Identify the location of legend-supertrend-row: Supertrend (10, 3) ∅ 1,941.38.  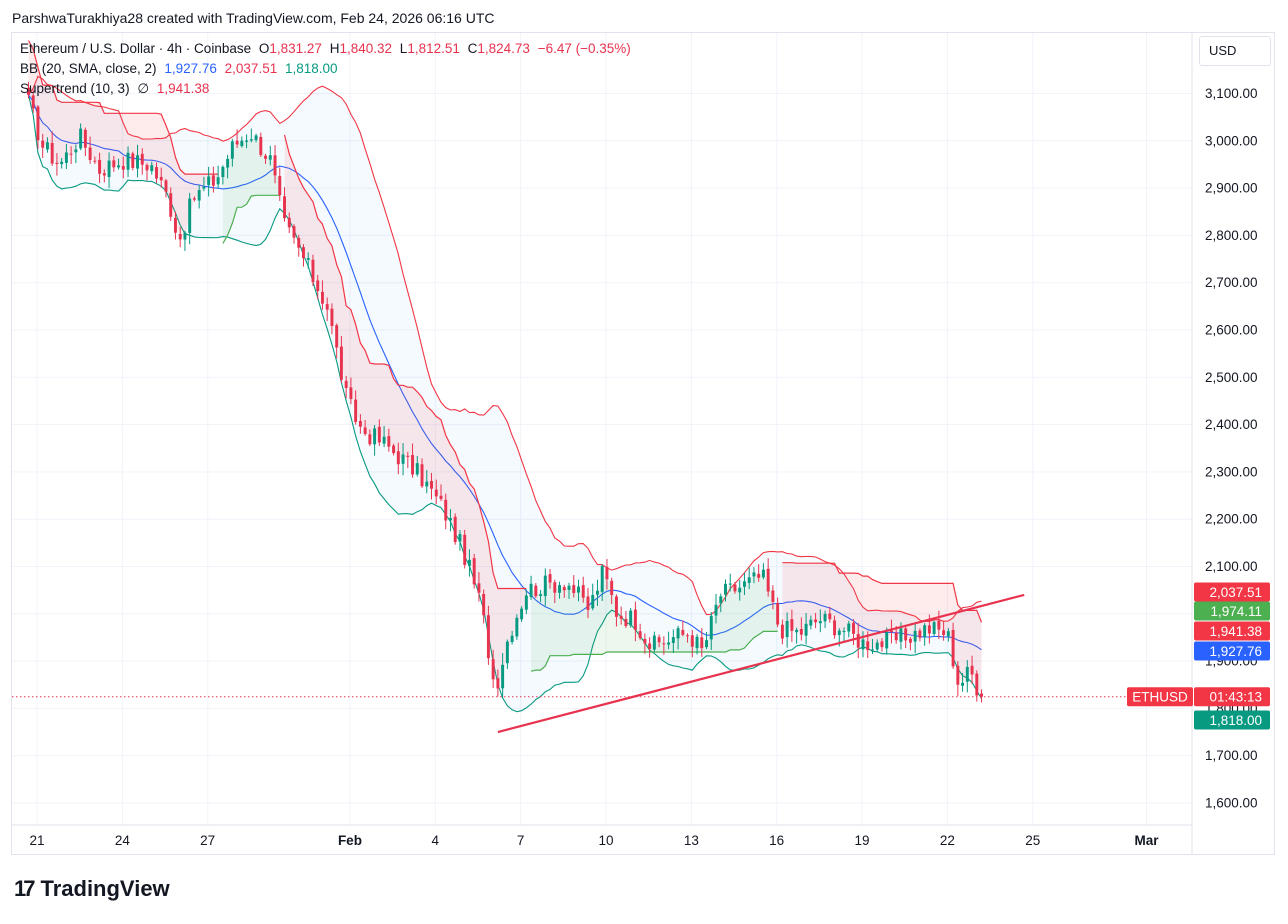
(116, 89).